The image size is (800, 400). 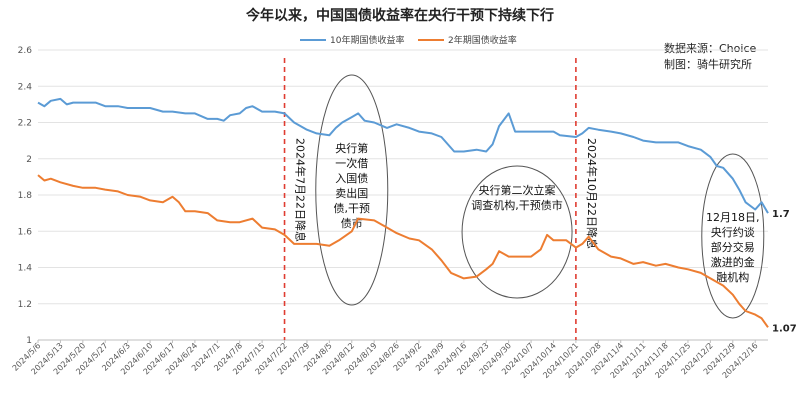 I want to click on y-tick-label: 1.2, so click(x=25, y=305).